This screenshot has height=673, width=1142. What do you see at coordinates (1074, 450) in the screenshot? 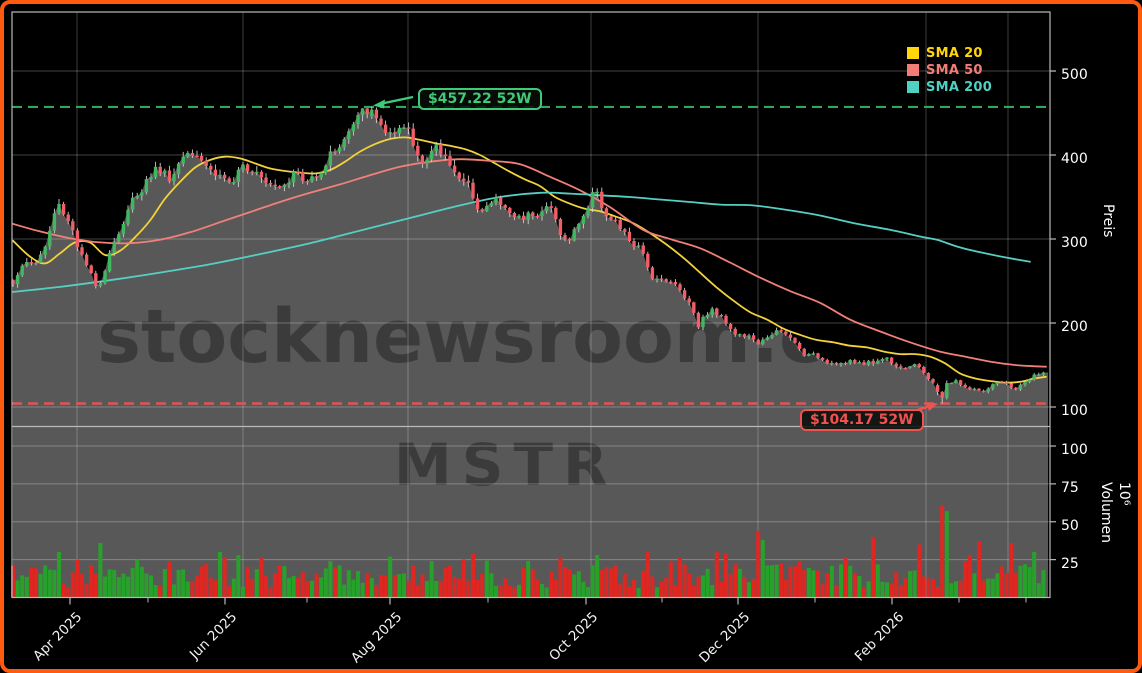
I see `volume-tick-100: 100` at bounding box center [1074, 450].